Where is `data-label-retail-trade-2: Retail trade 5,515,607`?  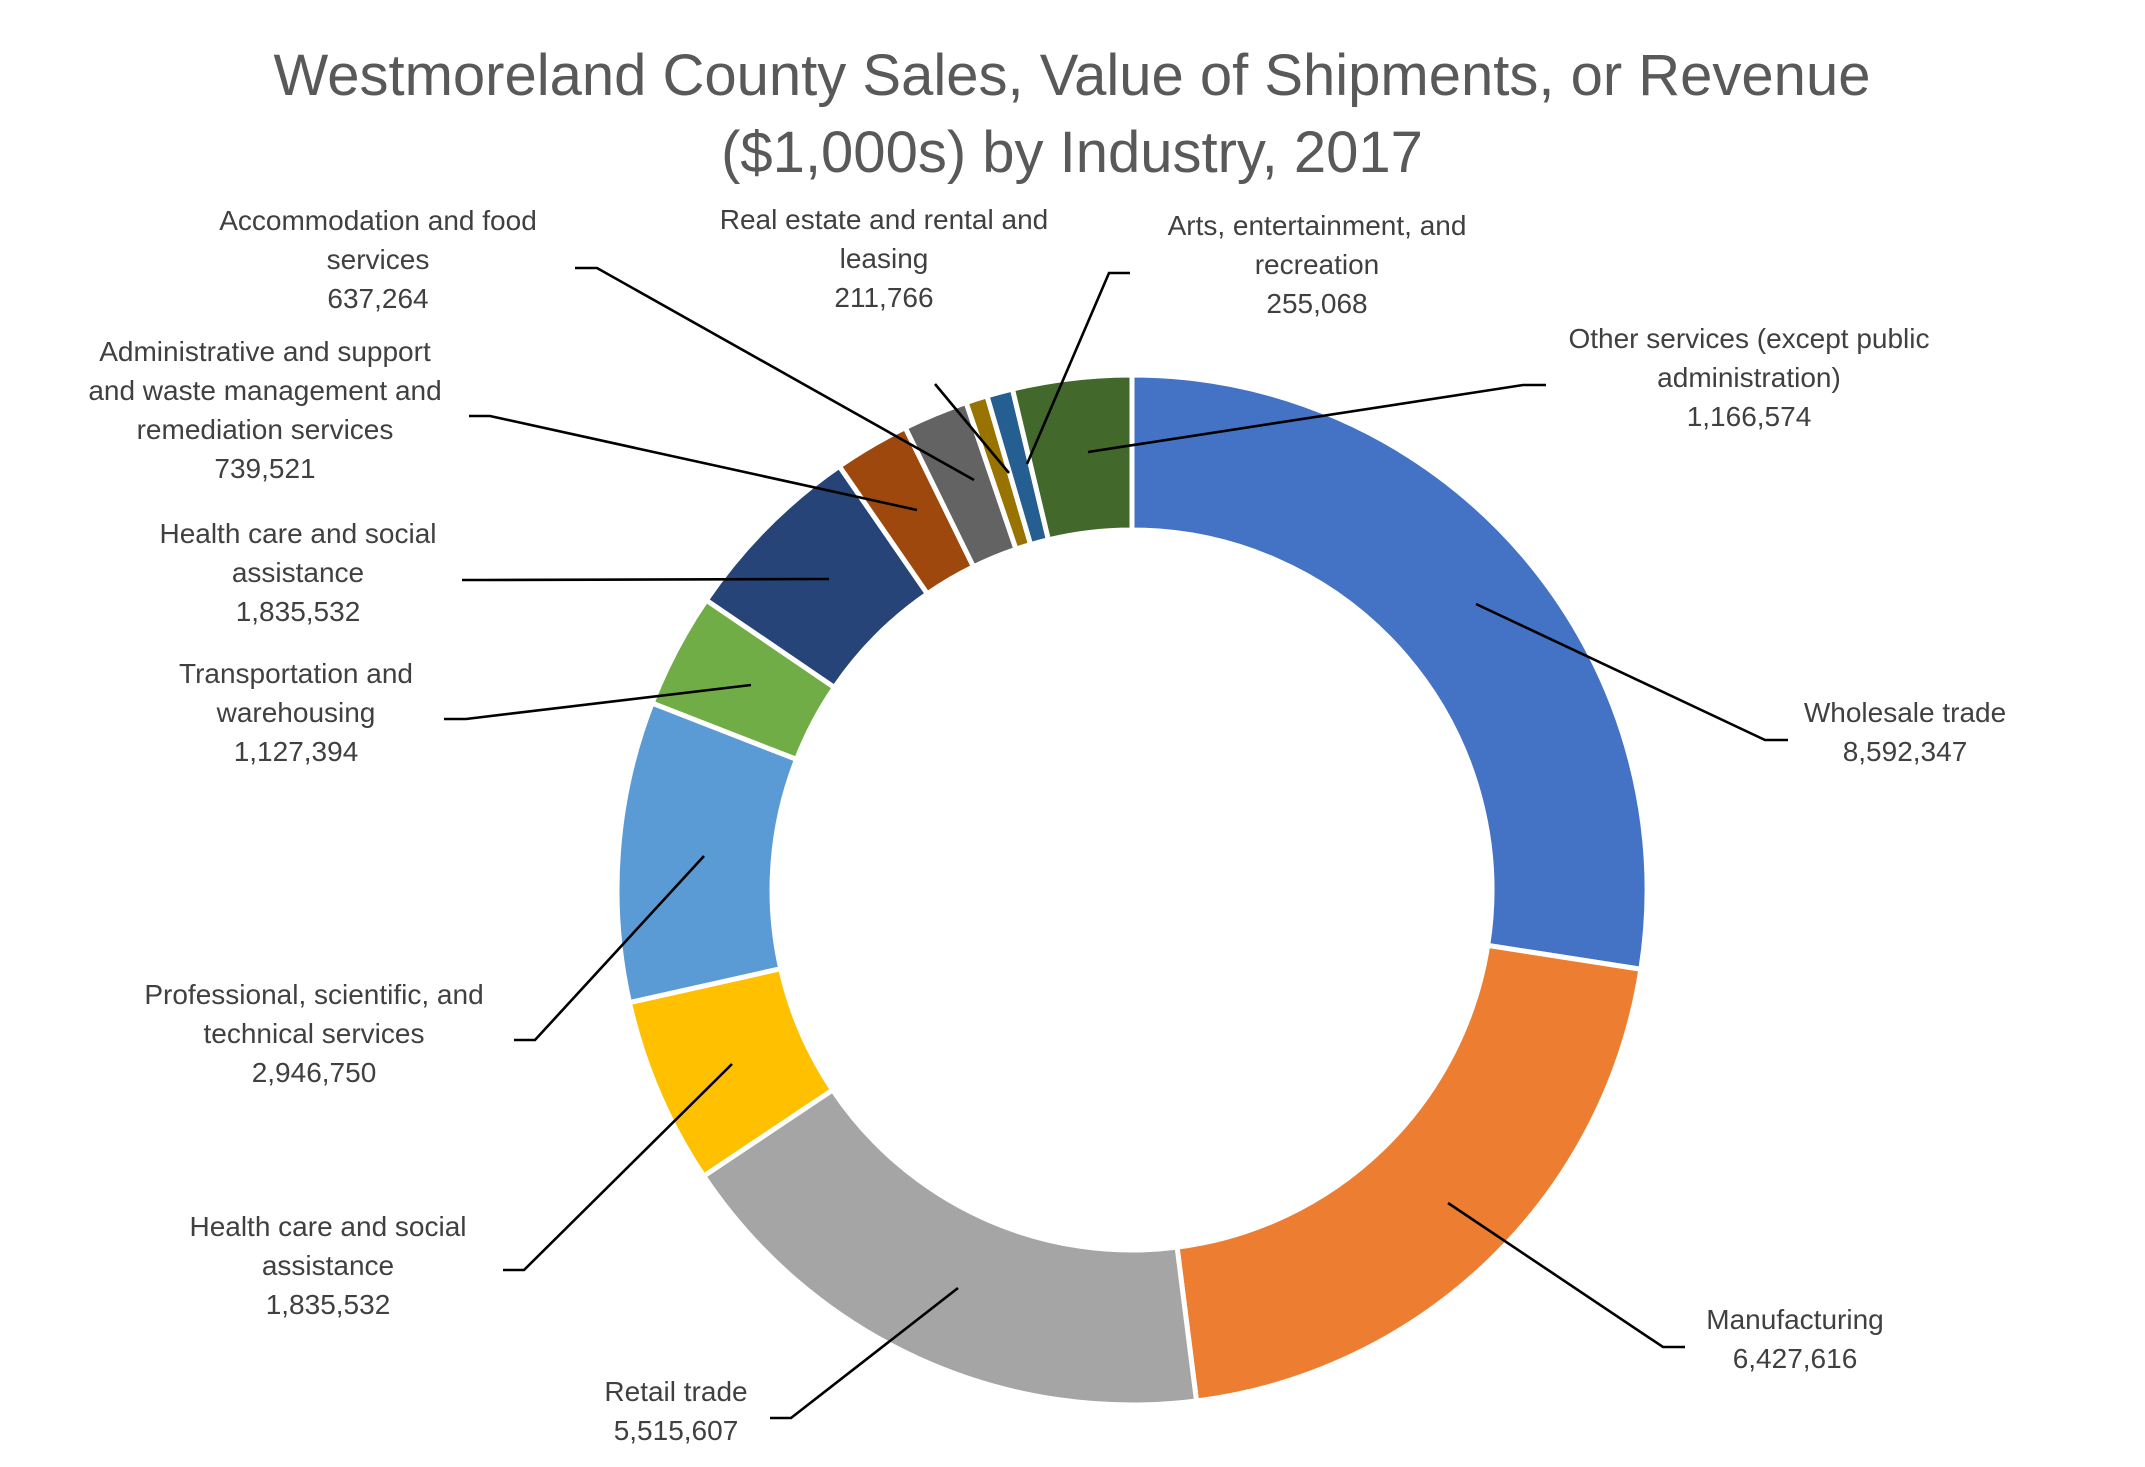
data-label-retail-trade-2: Retail trade 5,515,607 is located at coordinates (675, 1411).